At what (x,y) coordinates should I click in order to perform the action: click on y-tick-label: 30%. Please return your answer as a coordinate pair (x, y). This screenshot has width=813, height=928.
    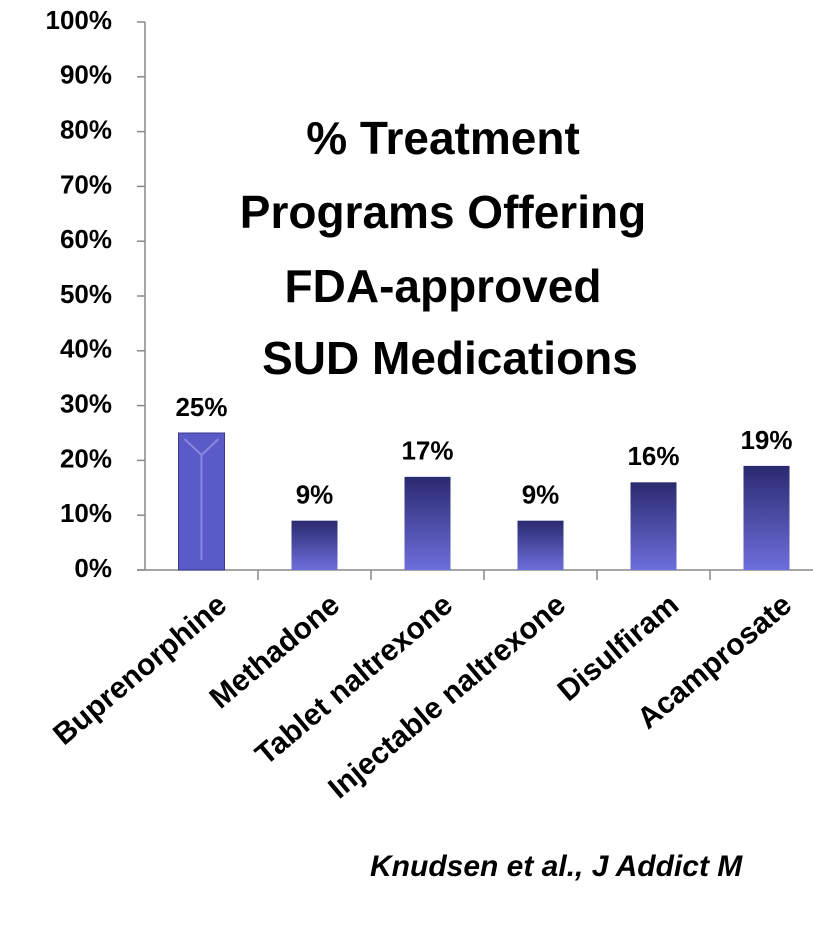
    Looking at the image, I should click on (86, 403).